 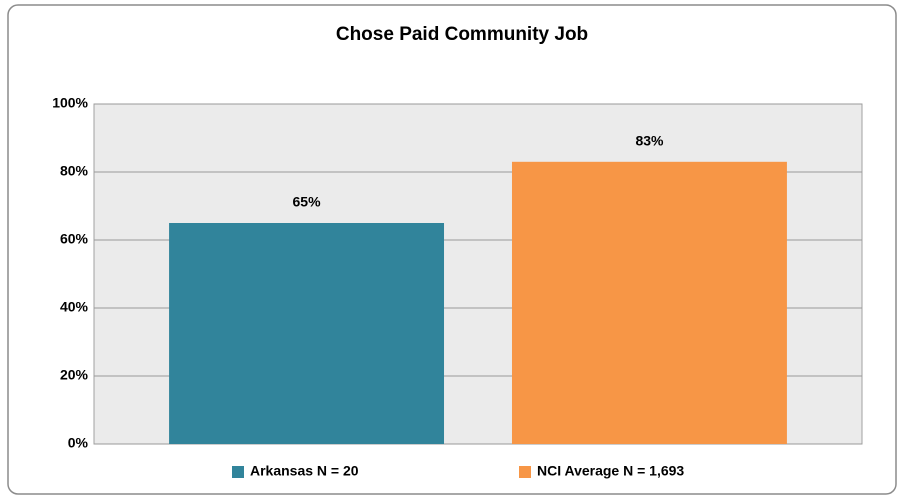 What do you see at coordinates (74, 171) in the screenshot?
I see `y-tick-label: 80%` at bounding box center [74, 171].